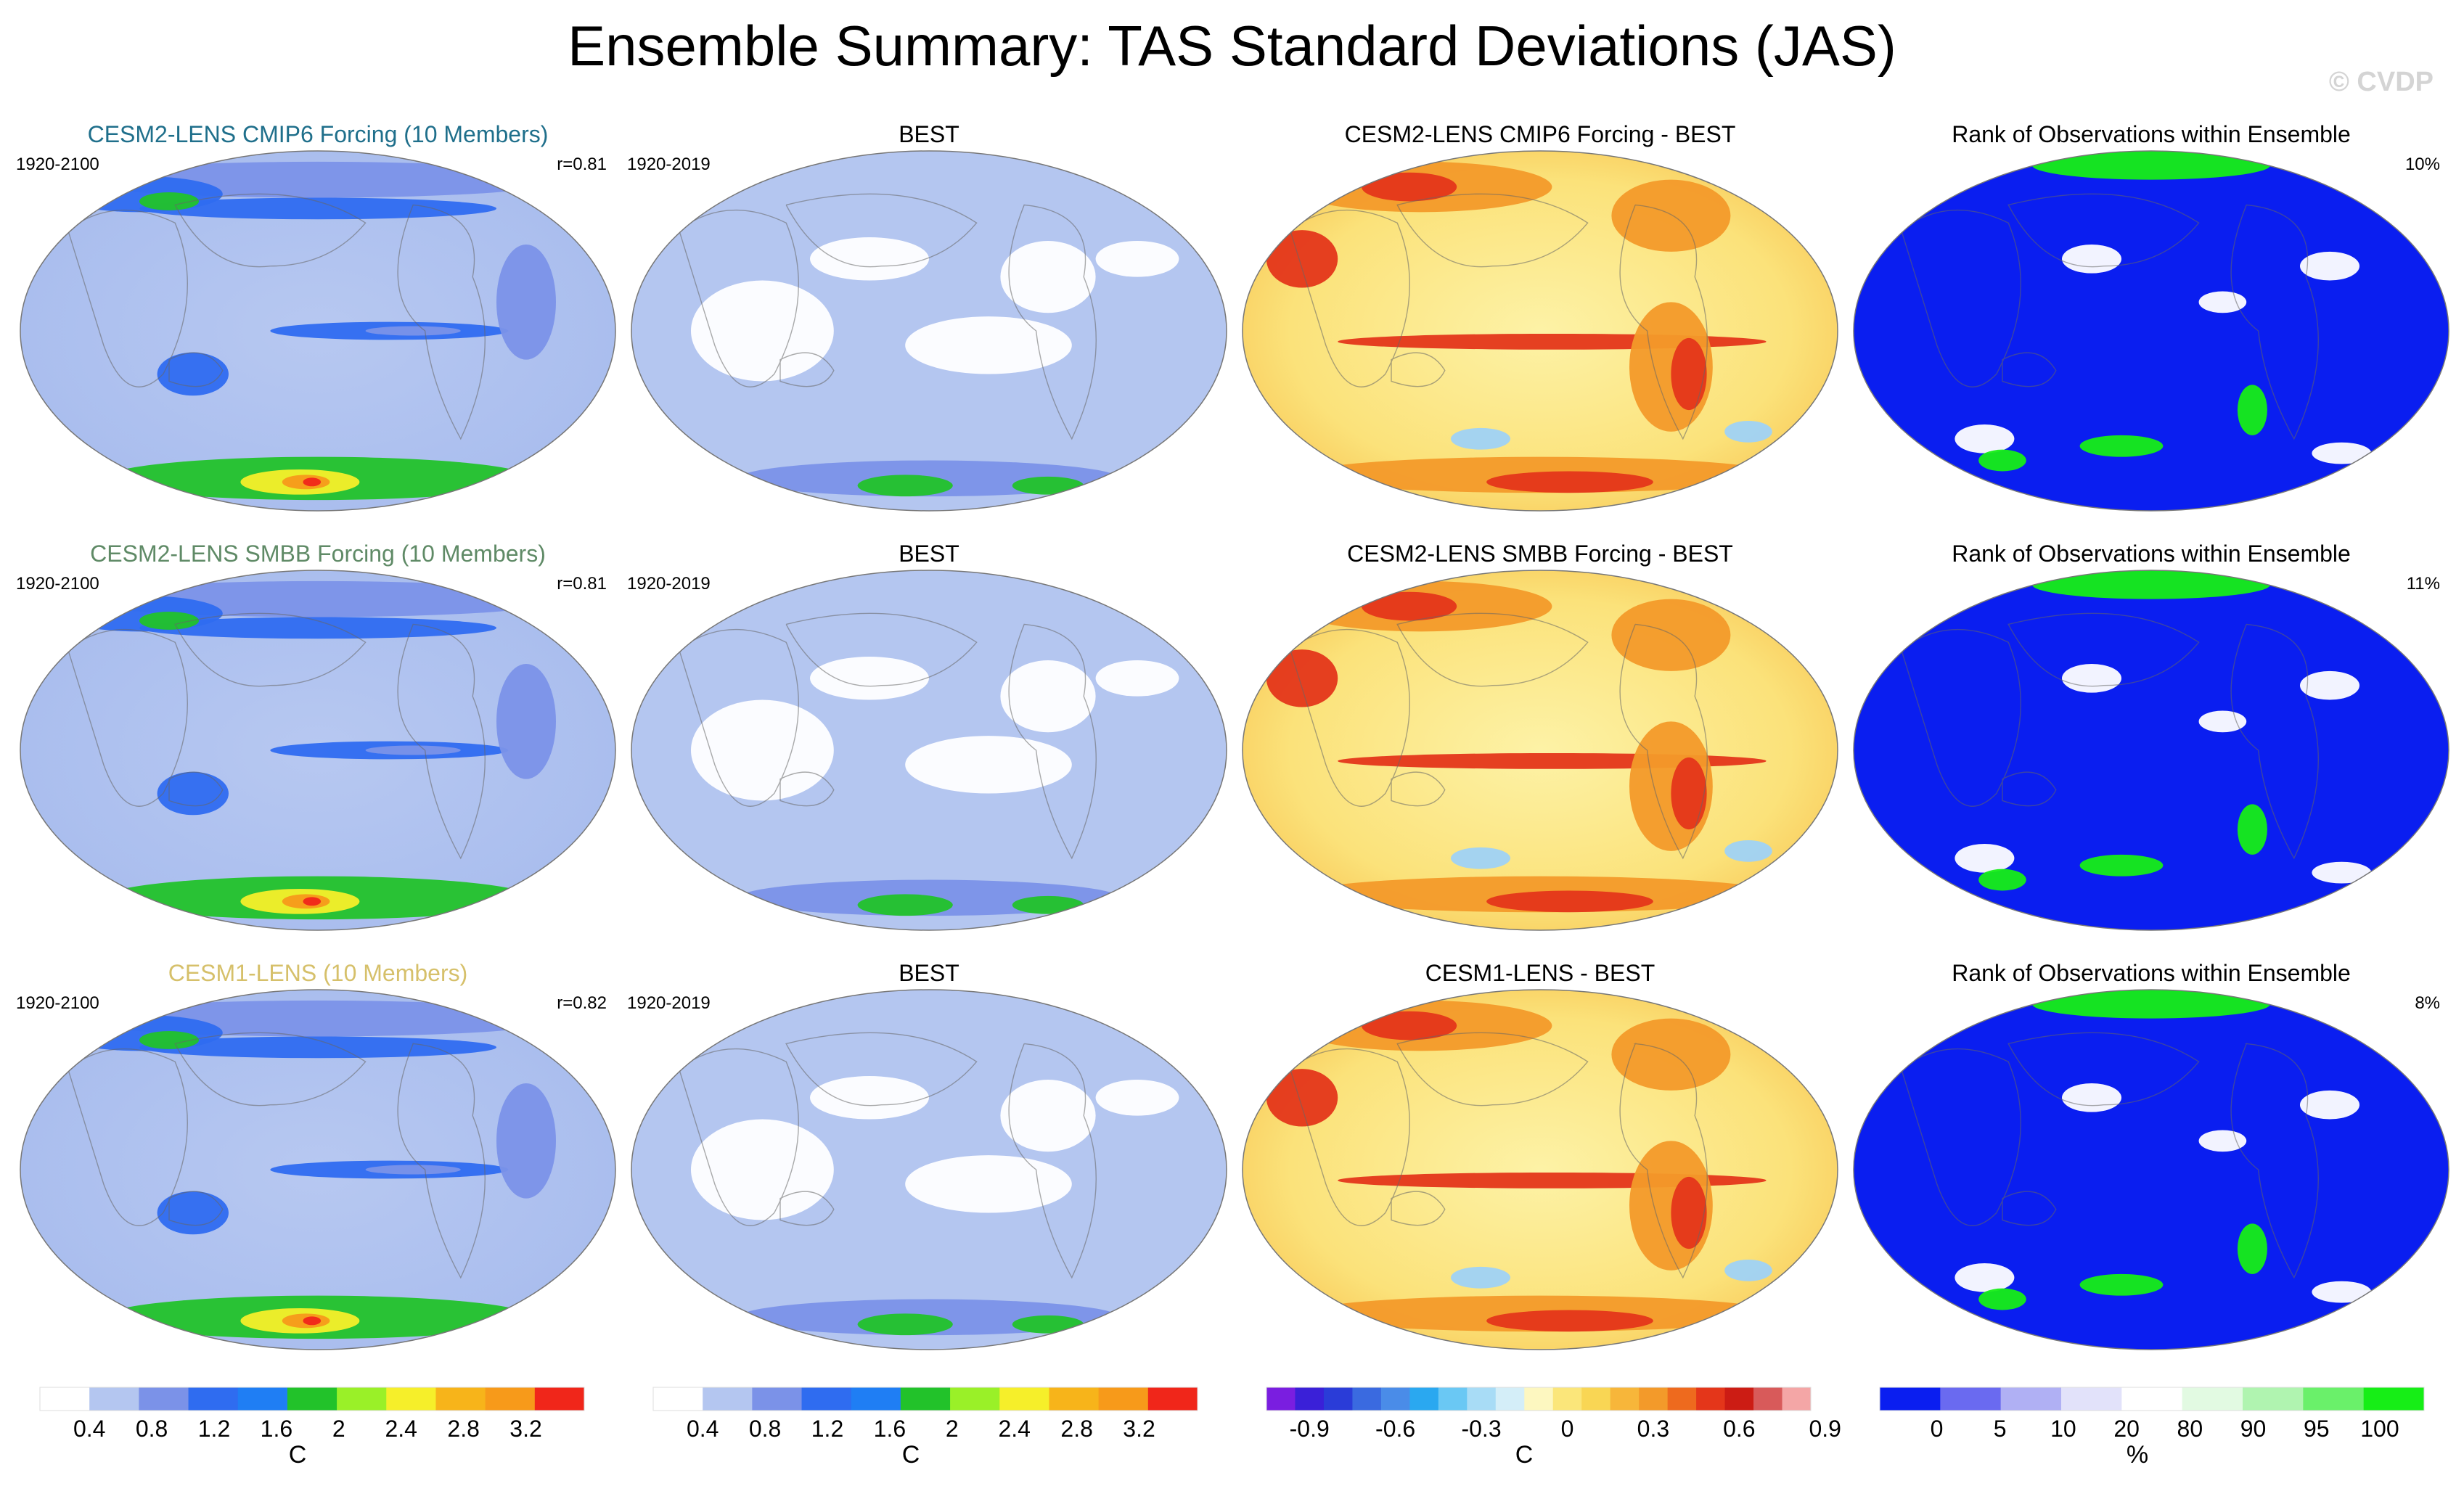 The image size is (2464, 1486). What do you see at coordinates (1540, 554) in the screenshot?
I see `panel-title: CESM2-LENS SMBB Forcing - BEST` at bounding box center [1540, 554].